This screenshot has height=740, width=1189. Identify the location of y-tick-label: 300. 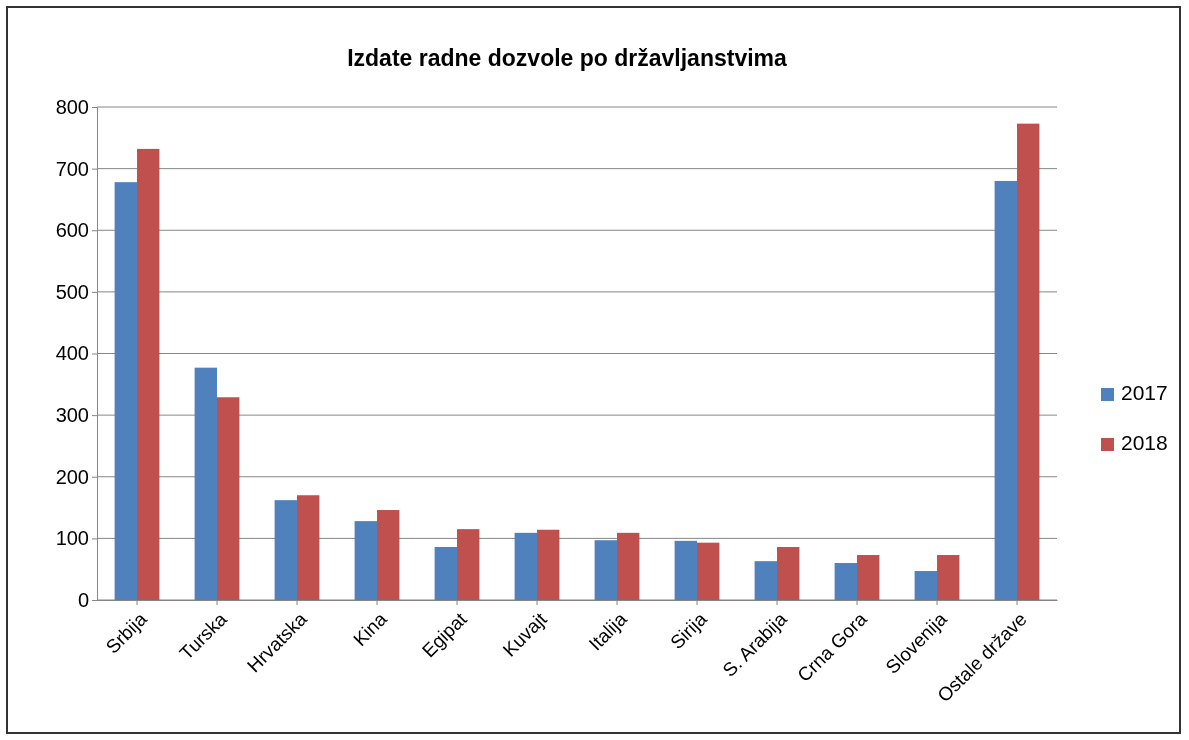
(72, 415).